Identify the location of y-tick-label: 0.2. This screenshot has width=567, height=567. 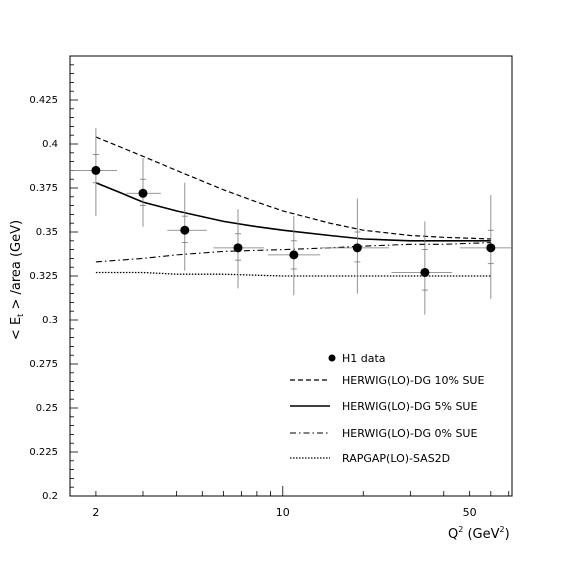
(50, 496).